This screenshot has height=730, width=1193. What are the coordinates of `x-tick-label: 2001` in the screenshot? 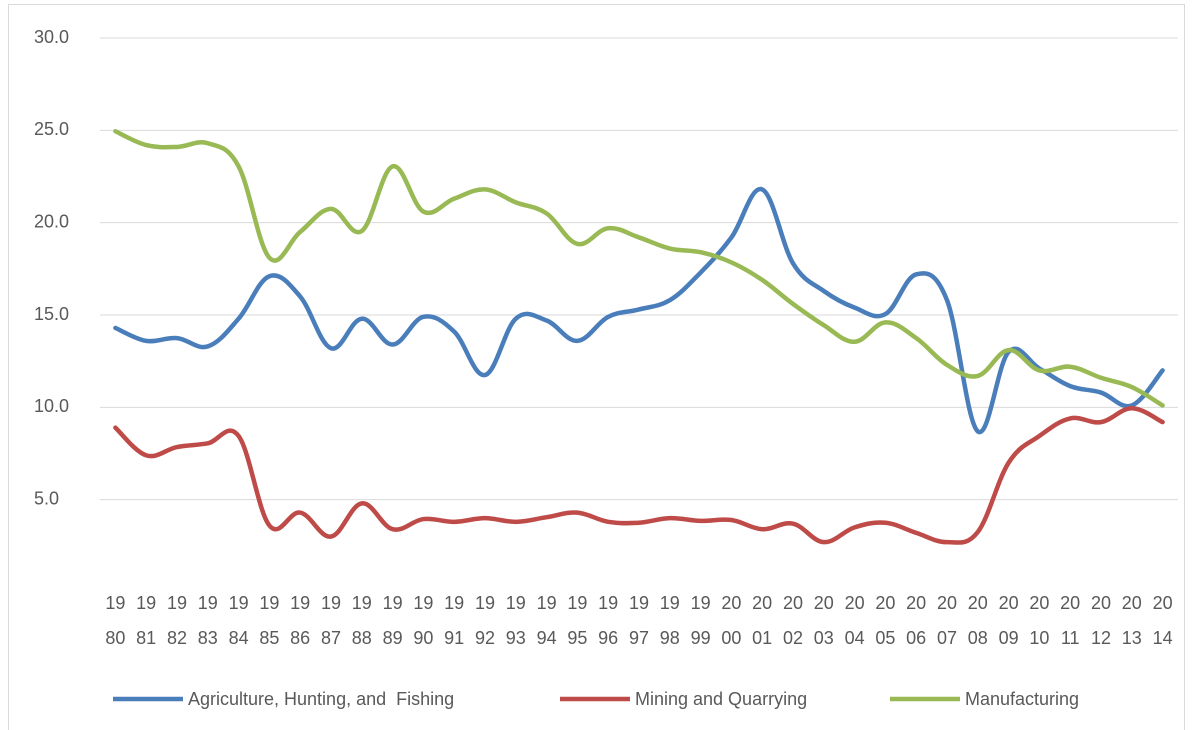 It's located at (762, 620).